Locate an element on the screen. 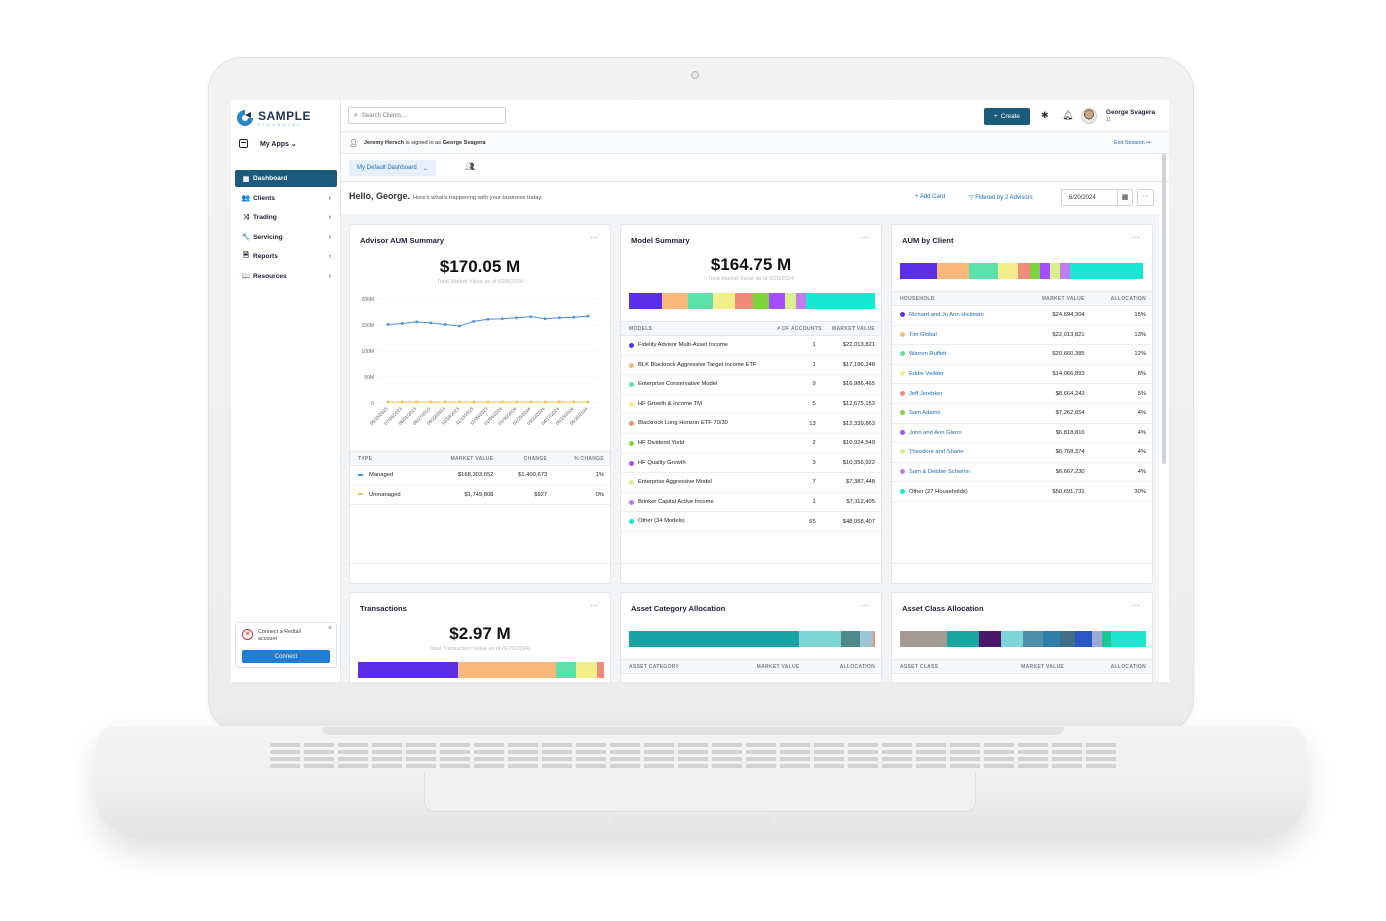 The image size is (1386, 921). table-row: Warren Ruffett $20,660,385 12% is located at coordinates (1022, 354).